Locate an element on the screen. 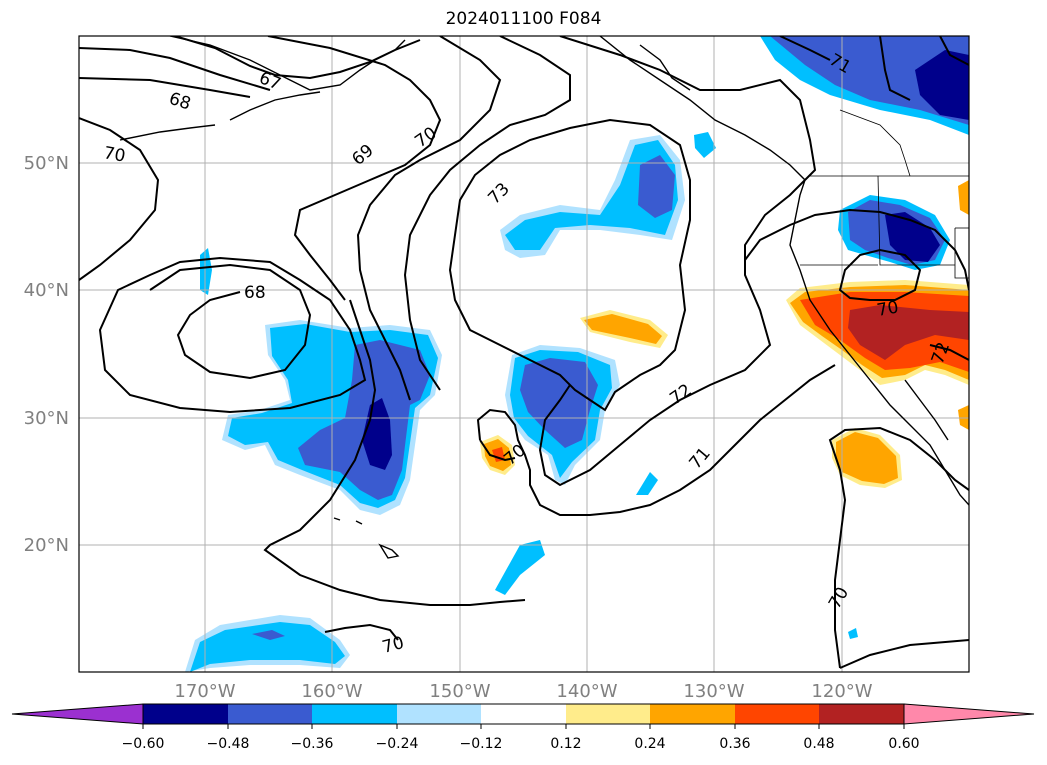 This screenshot has width=1047, height=765. contour-label: 73 is located at coordinates (498, 193).